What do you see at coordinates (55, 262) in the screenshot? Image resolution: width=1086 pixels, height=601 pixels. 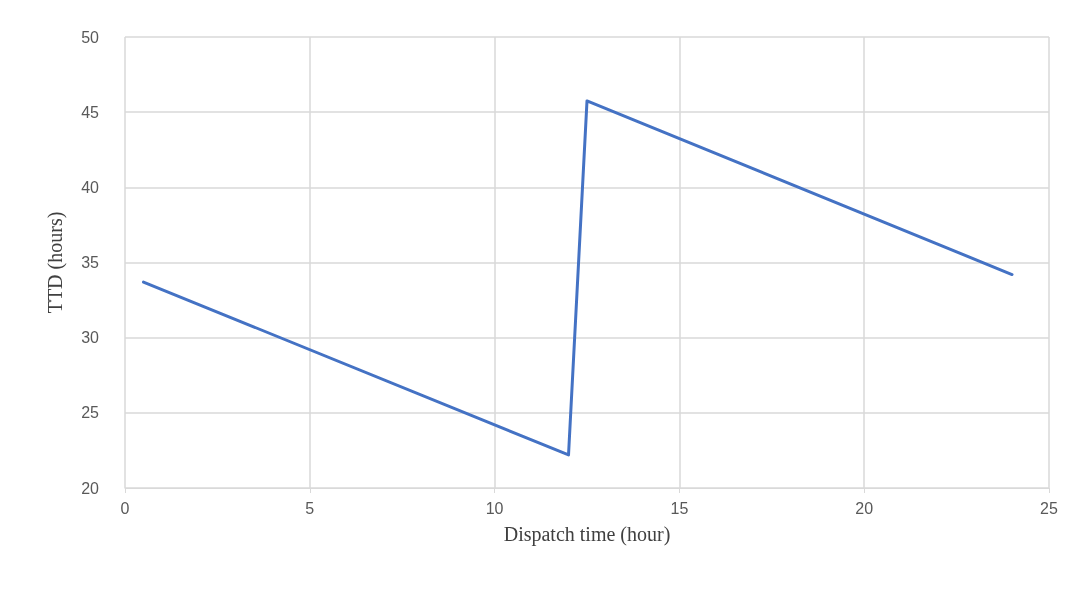 I see `y-axis-title: TTD (hours)` at bounding box center [55, 262].